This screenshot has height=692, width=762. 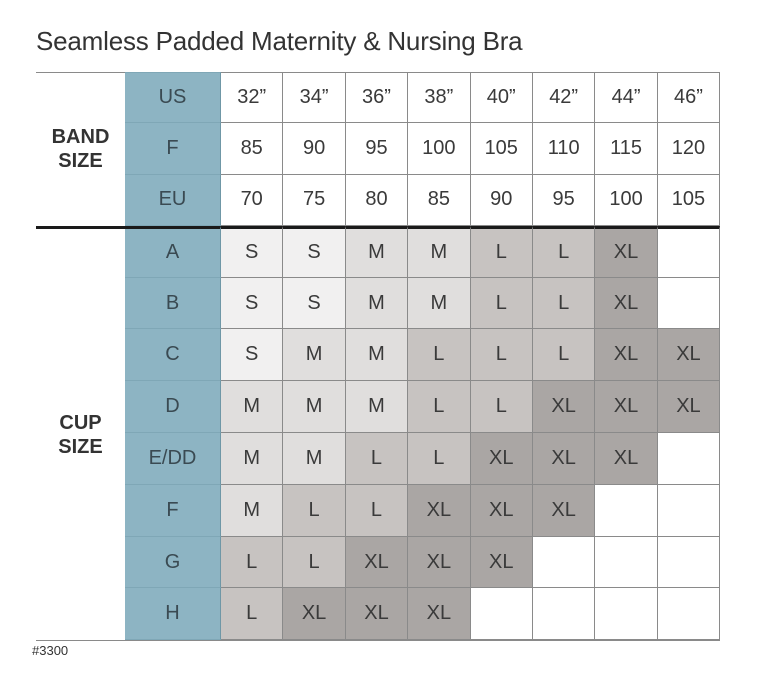 What do you see at coordinates (689, 98) in the screenshot?
I see `band-cell: 46”` at bounding box center [689, 98].